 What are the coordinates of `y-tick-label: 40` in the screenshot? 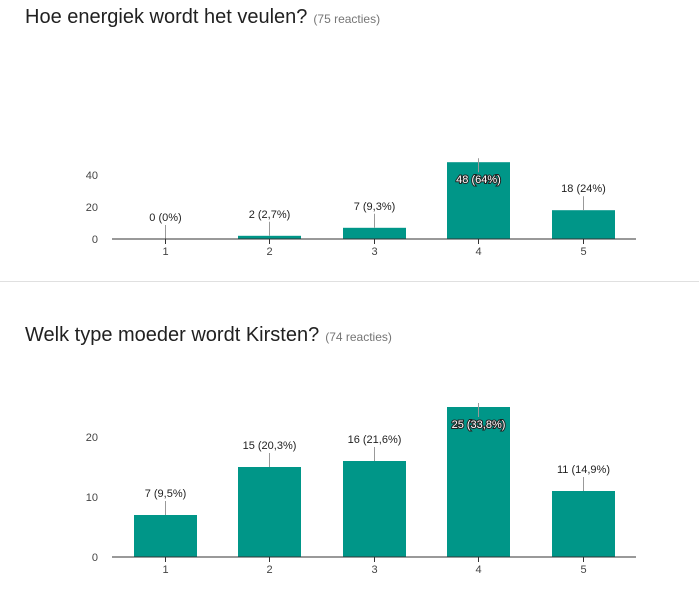 It's located at (92, 176).